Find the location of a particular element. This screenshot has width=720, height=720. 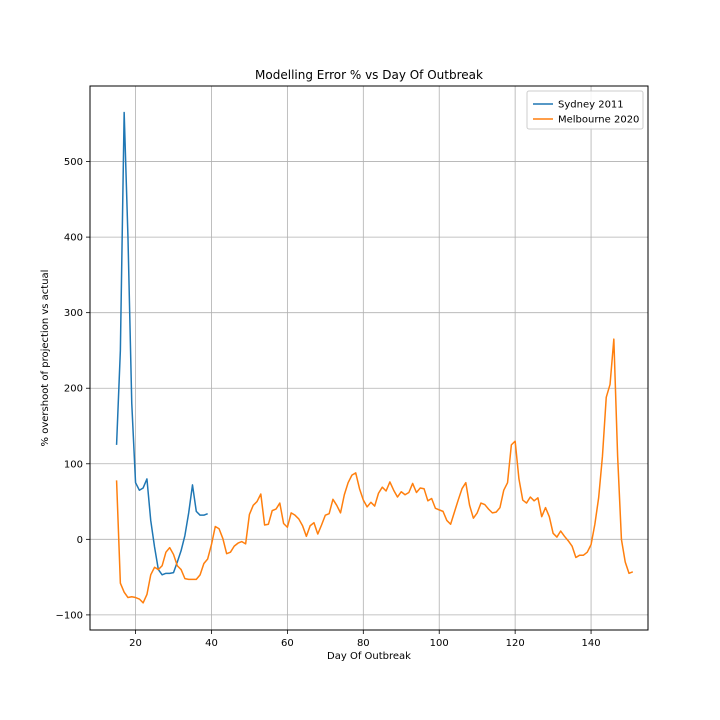

legend-box is located at coordinates (585, 110).